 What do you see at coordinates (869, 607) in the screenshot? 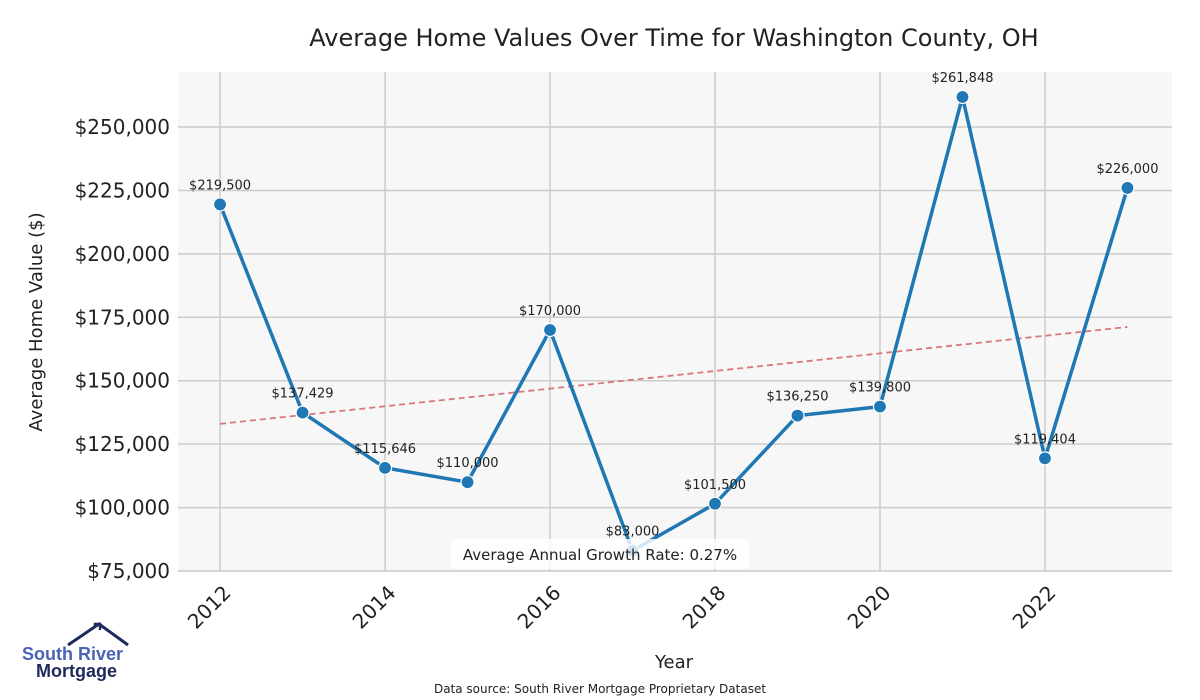
I see `x-tick-label: 2020` at bounding box center [869, 607].